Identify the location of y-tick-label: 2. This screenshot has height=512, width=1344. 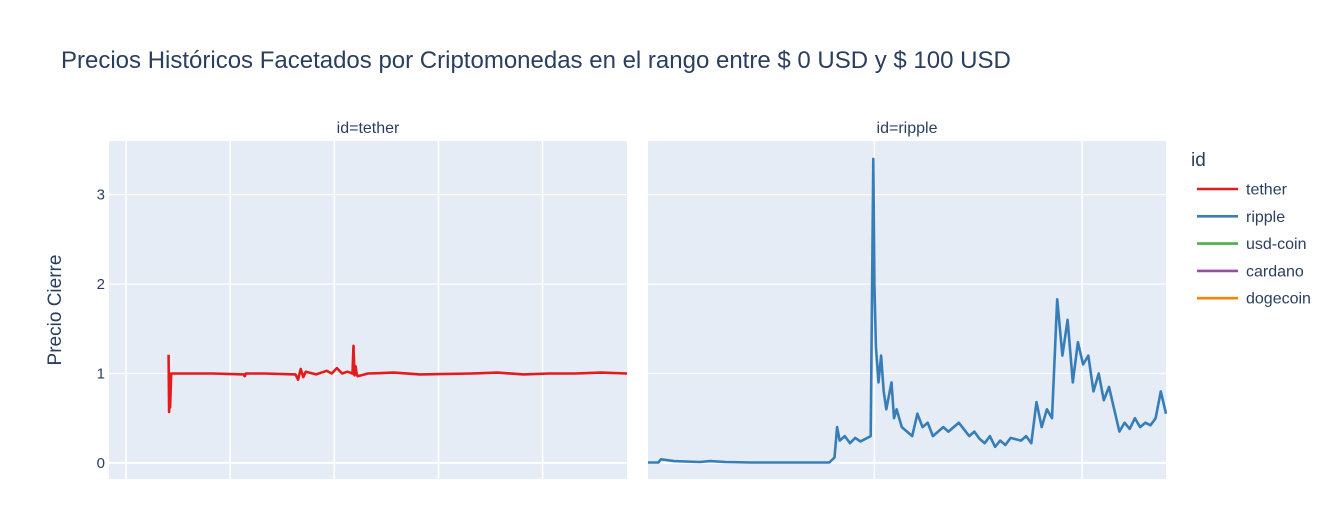
(101, 284).